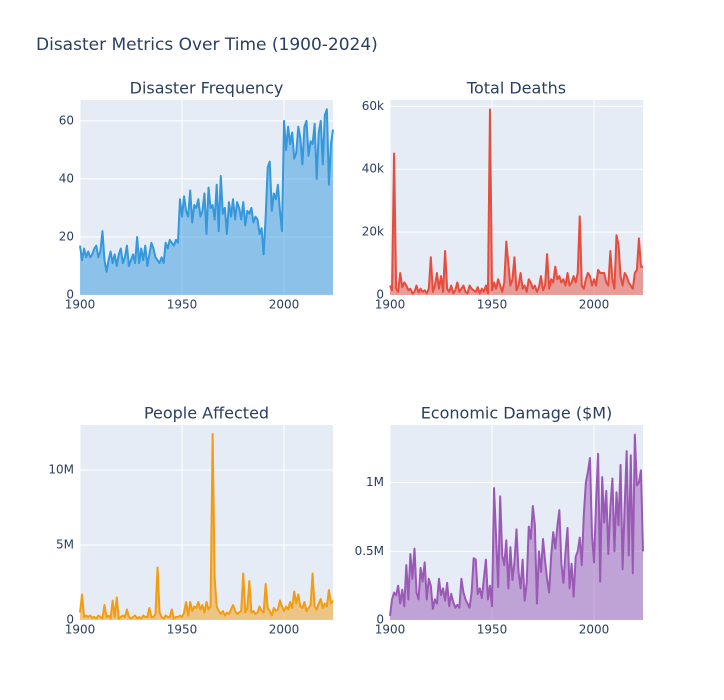 This screenshot has height=700, width=724. What do you see at coordinates (65, 545) in the screenshot?
I see `y-tick-label: 5M` at bounding box center [65, 545].